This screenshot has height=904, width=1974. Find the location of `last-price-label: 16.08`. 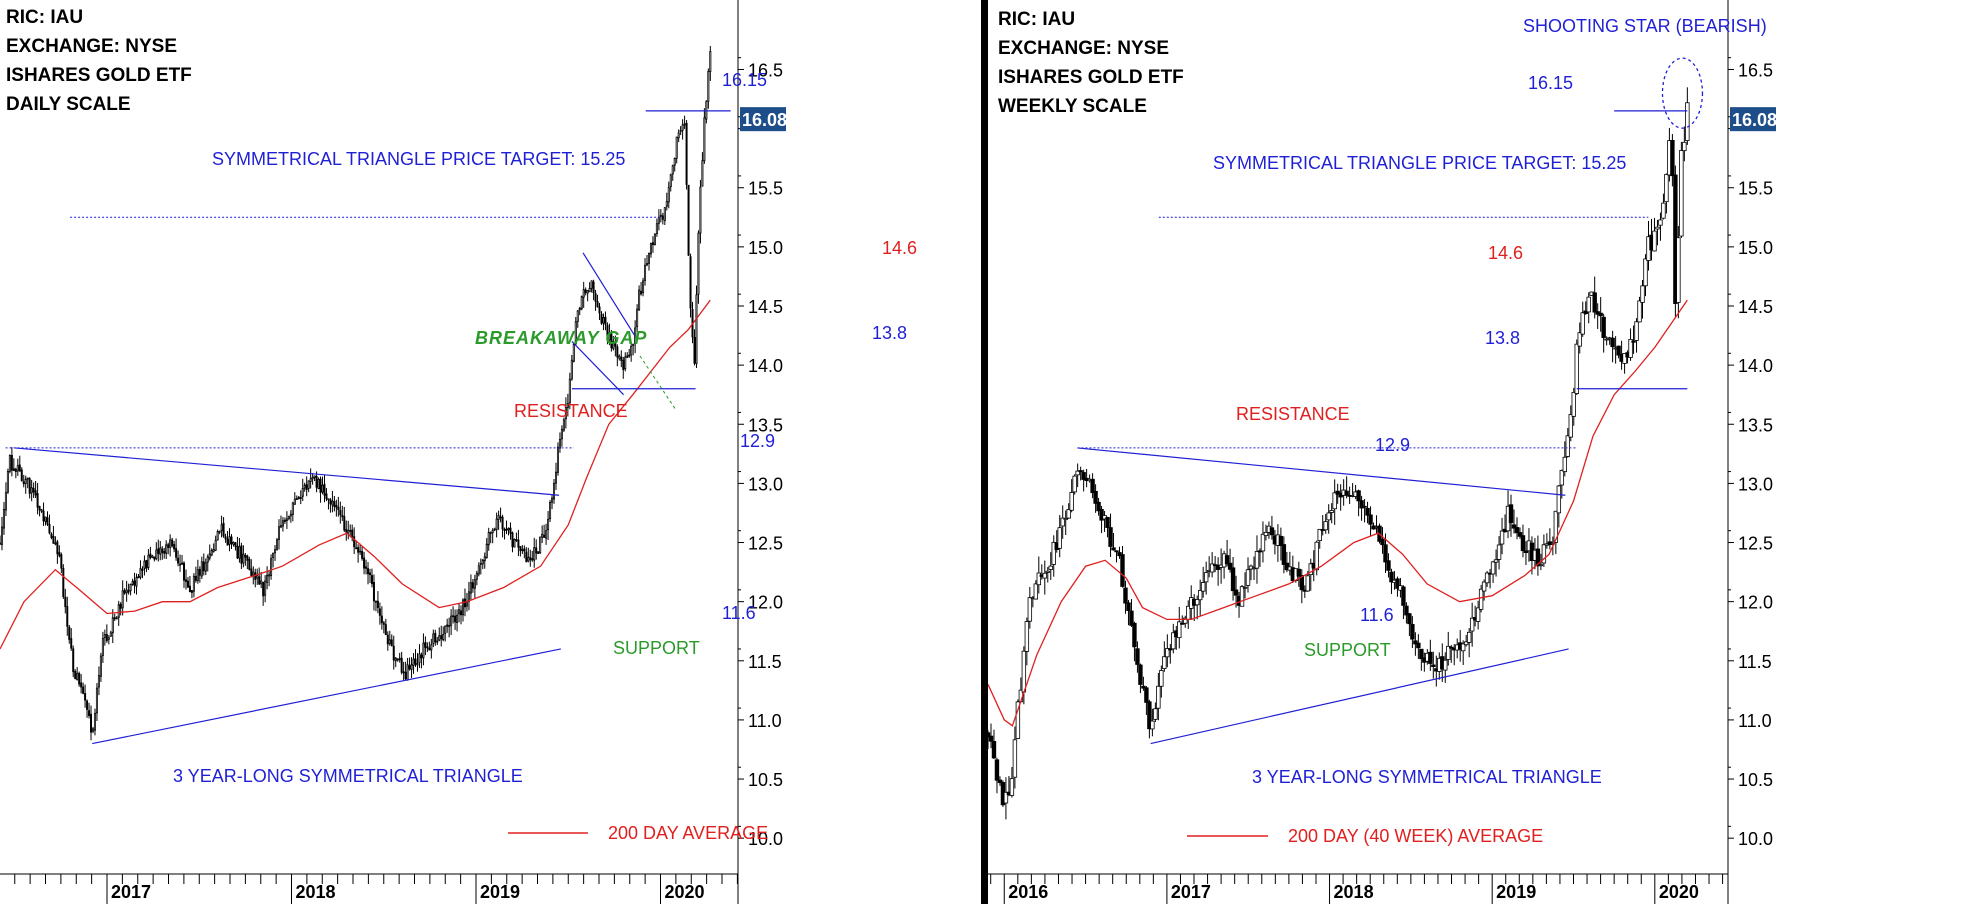

last-price-label: 16.08 is located at coordinates (764, 120).